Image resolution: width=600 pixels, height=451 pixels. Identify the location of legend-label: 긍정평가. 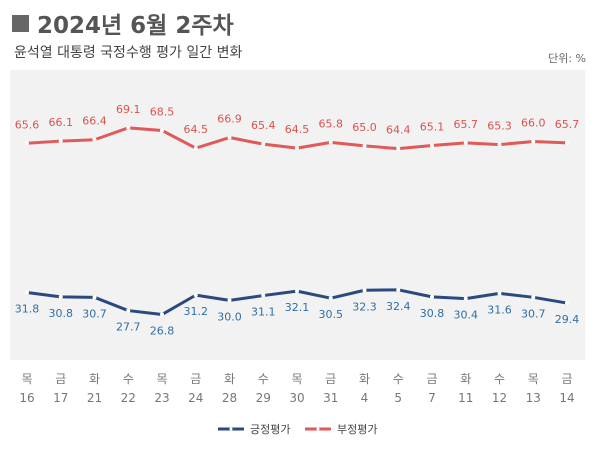
(270, 429).